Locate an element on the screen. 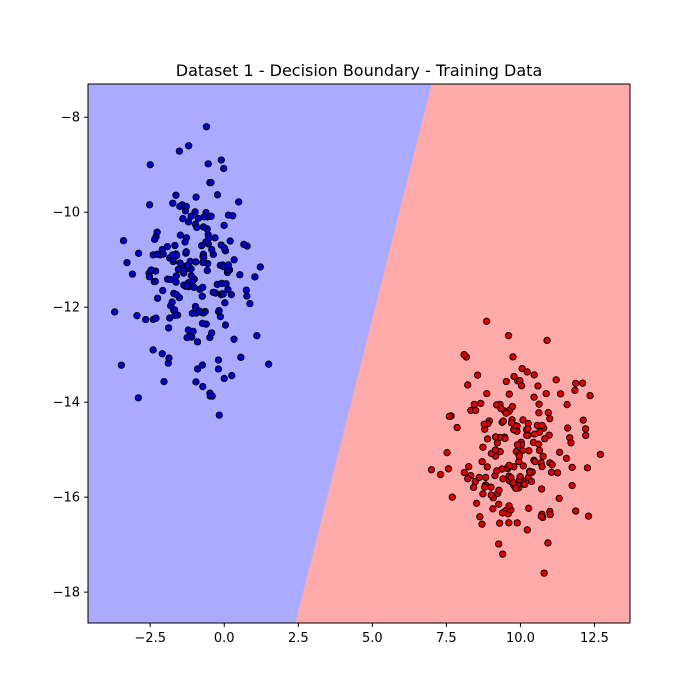 The height and width of the screenshot is (700, 700). x-tick-label: 0.0 is located at coordinates (224, 638).